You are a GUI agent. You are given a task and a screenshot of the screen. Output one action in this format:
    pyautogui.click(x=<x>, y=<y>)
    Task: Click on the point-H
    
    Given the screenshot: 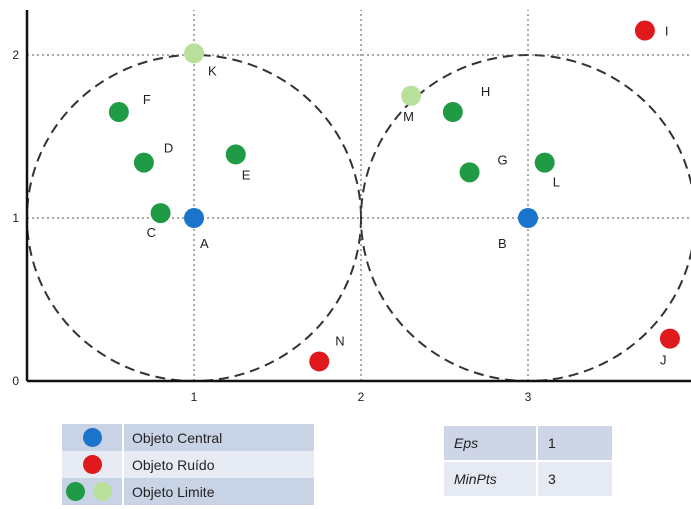 What is the action you would take?
    pyautogui.click(x=452, y=112)
    